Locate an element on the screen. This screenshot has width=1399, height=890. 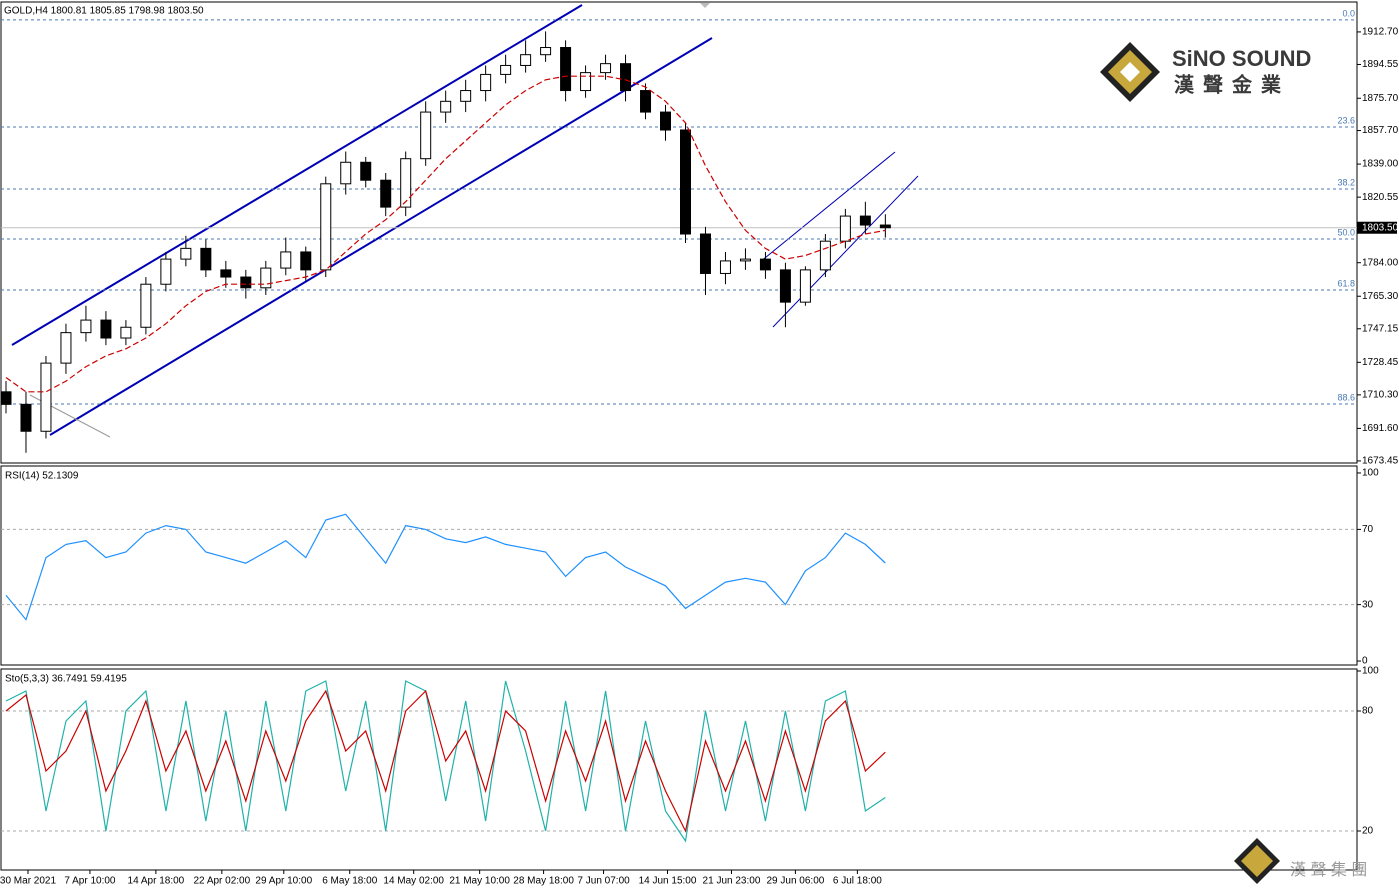
y-tick-label: 1875.70 is located at coordinates (1380, 98).